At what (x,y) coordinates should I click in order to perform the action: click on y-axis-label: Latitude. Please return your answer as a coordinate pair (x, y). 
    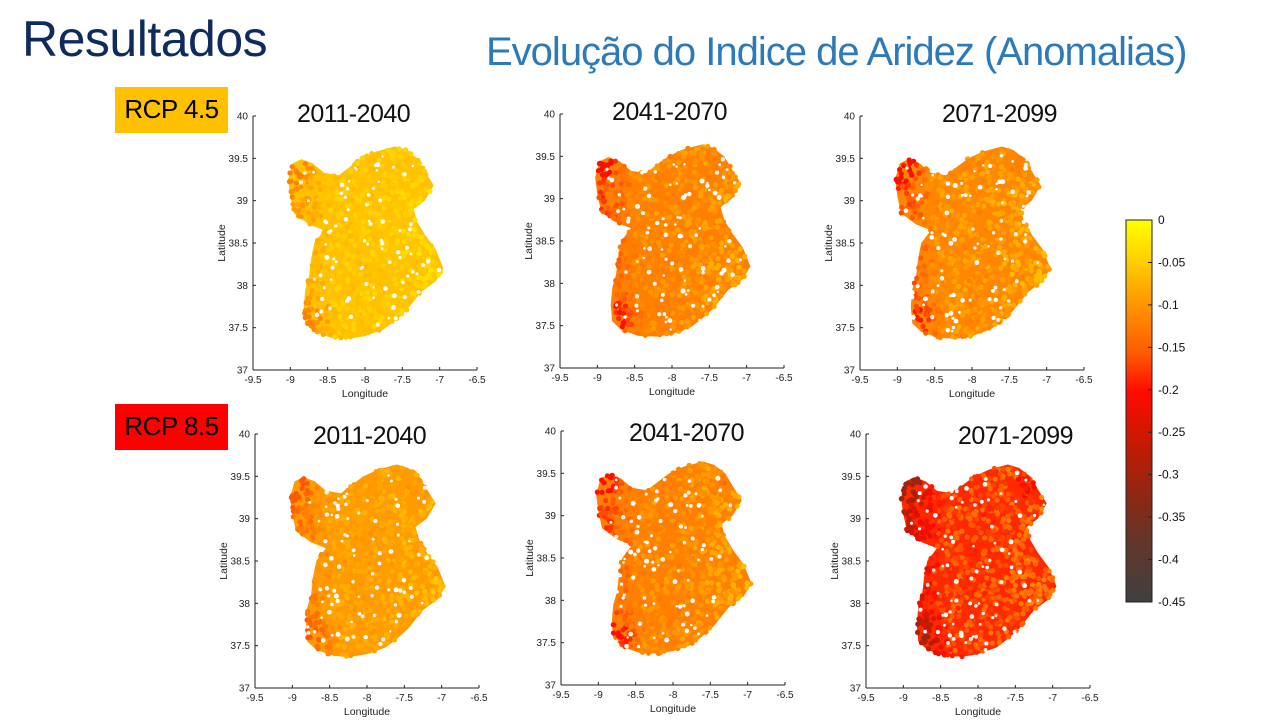
    Looking at the image, I should click on (529, 241).